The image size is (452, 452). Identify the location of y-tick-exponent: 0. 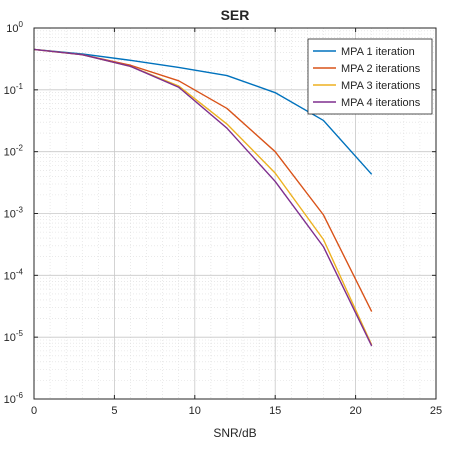
(21, 24).